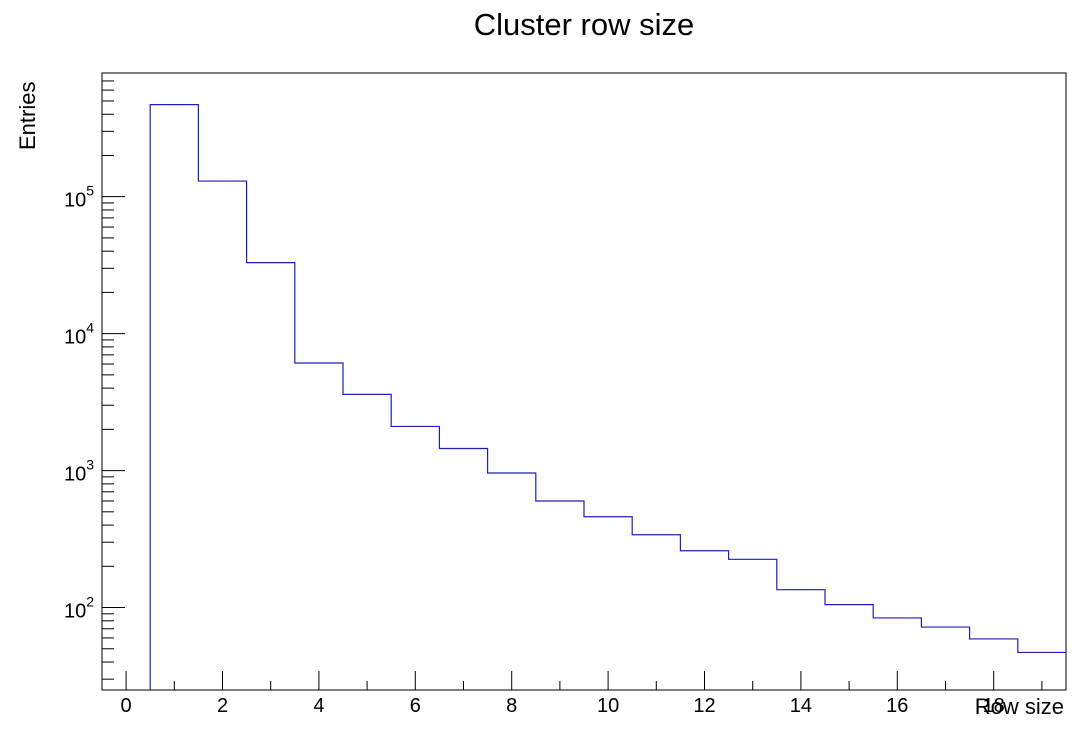 Image resolution: width=1078 pixels, height=746 pixels. What do you see at coordinates (79, 608) in the screenshot?
I see `y-tick-label: 10²` at bounding box center [79, 608].